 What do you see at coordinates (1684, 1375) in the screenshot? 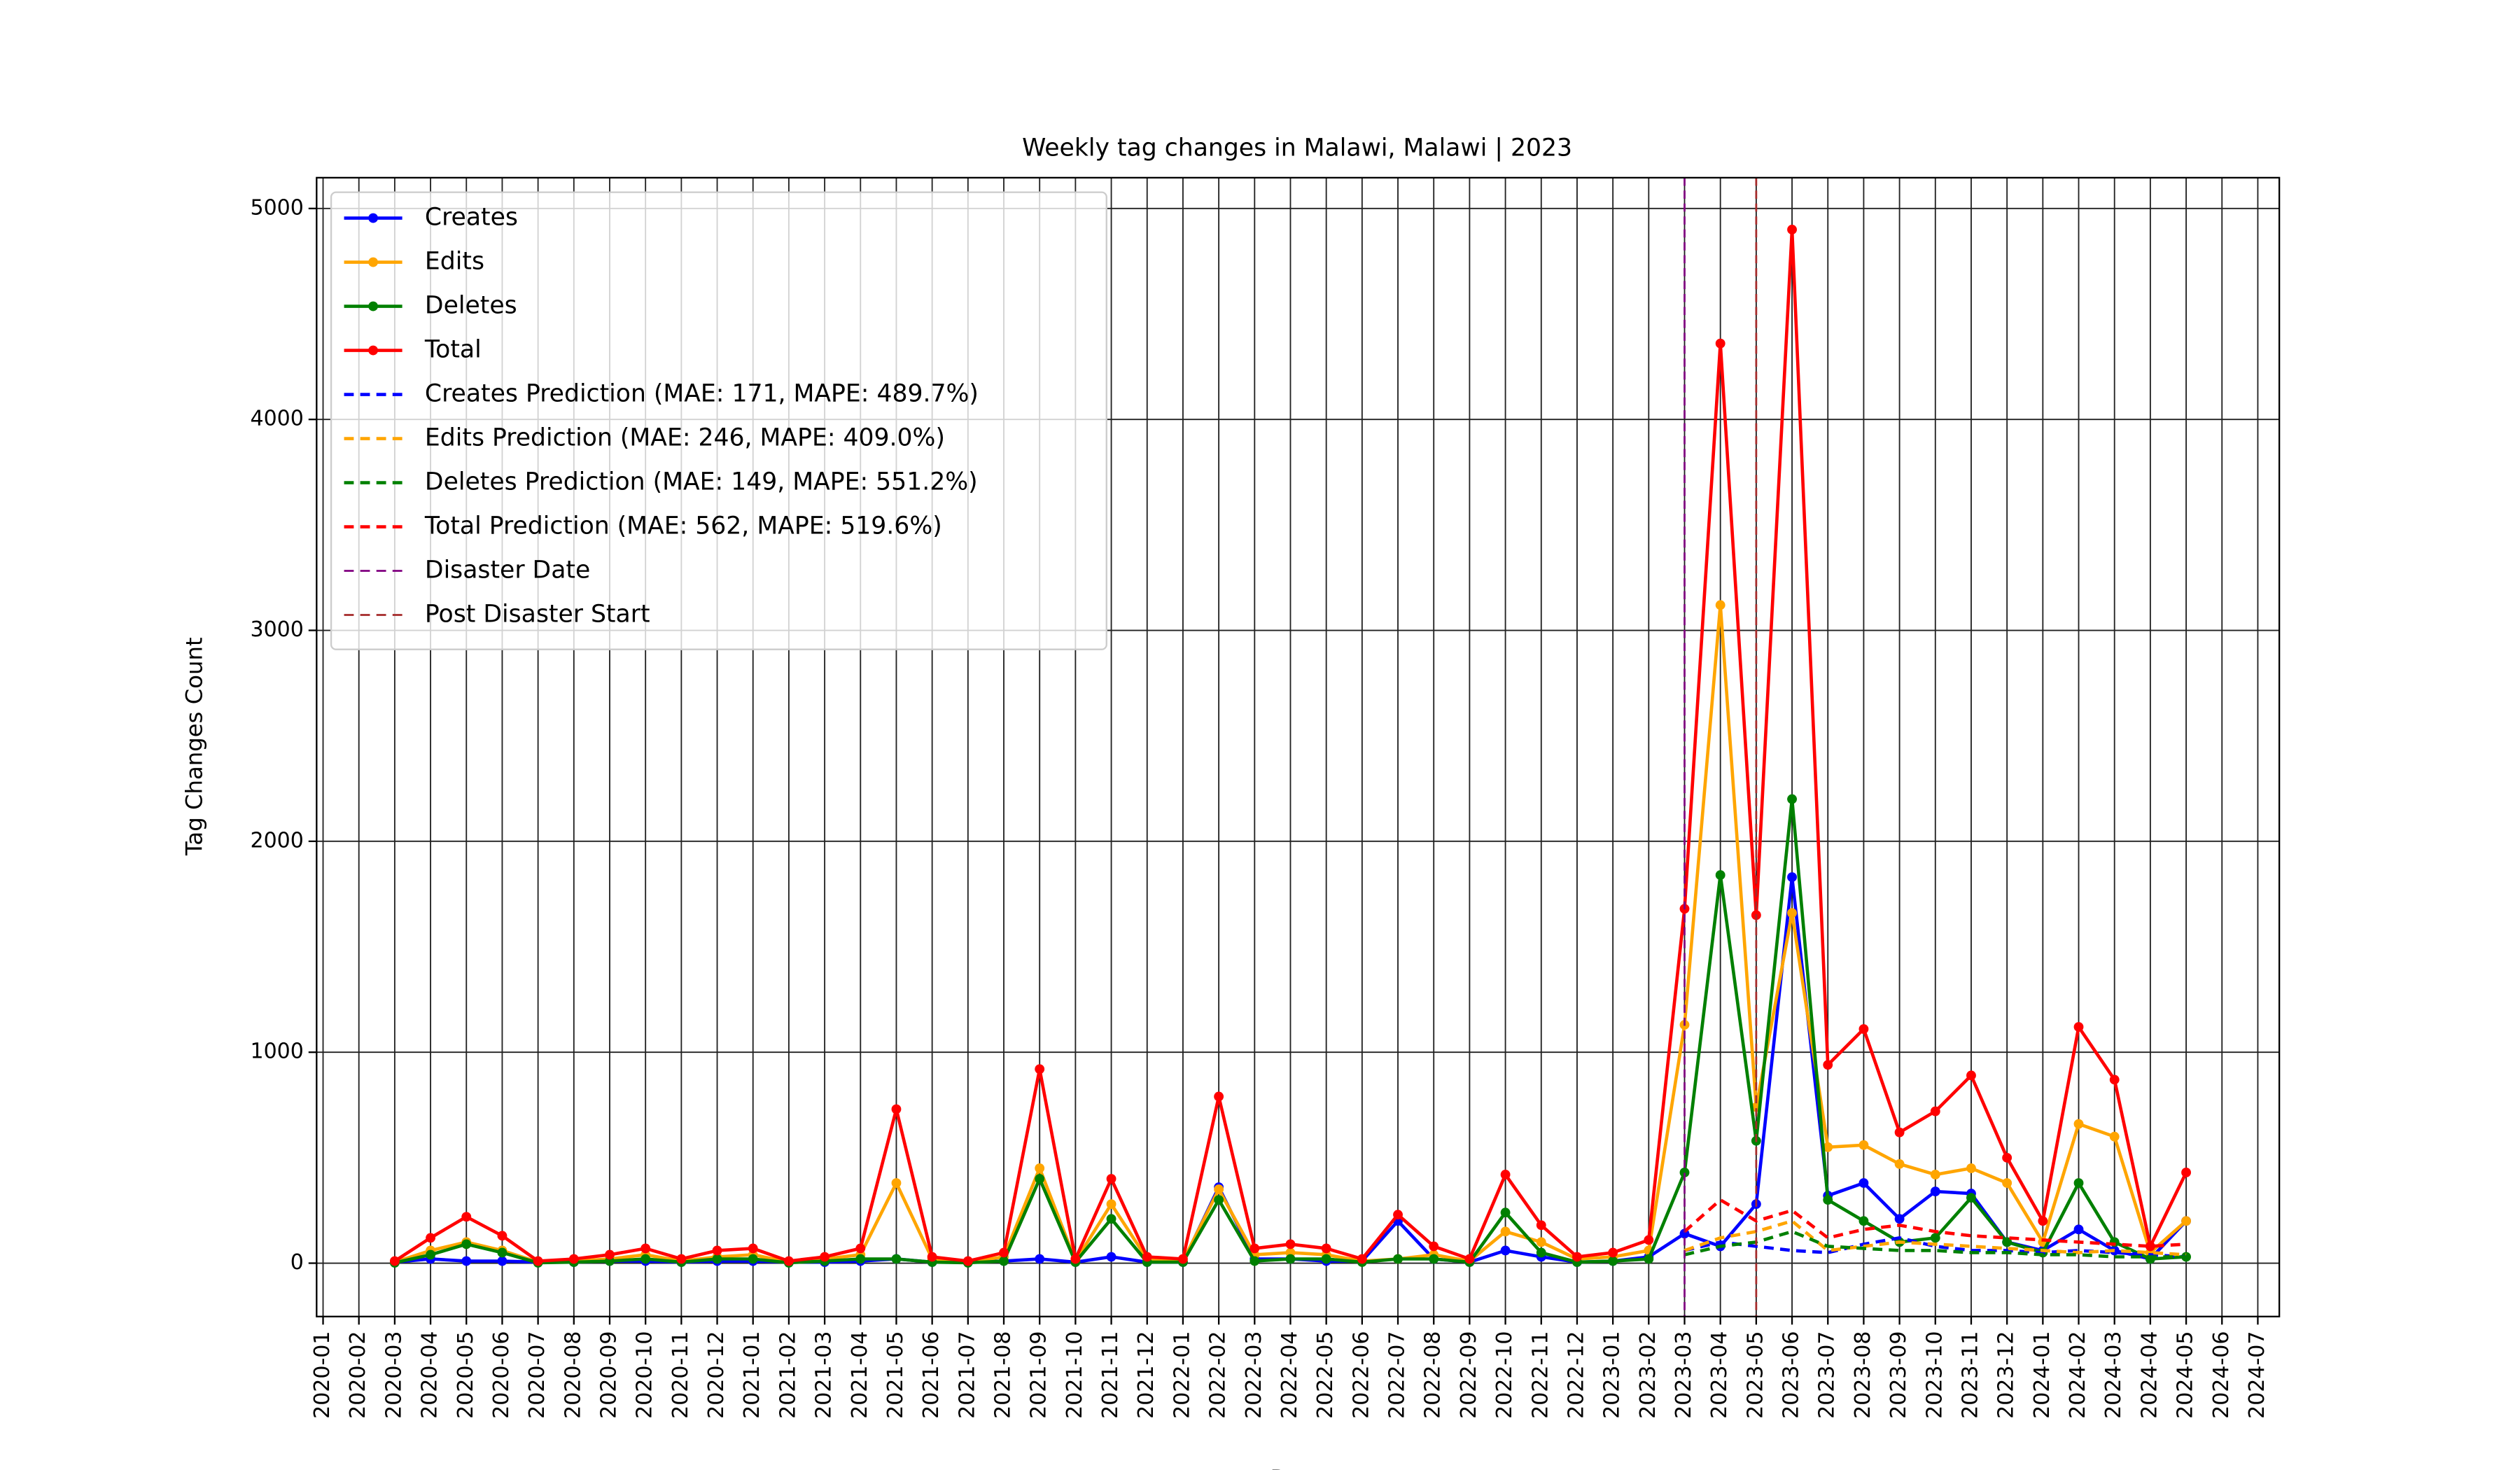
I see `x-tick-label: 2023-03` at bounding box center [1684, 1375].